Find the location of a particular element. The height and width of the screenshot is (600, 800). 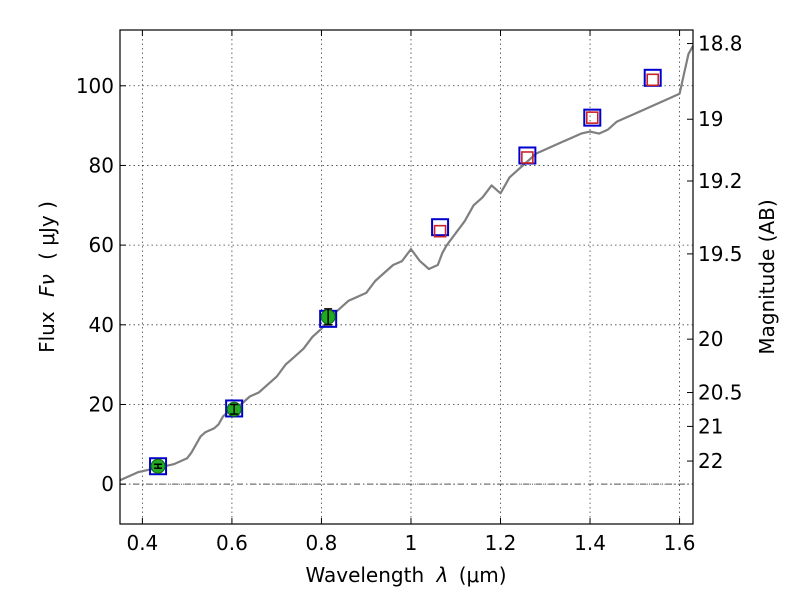

right-tick-labels: 18.8 19 19.2 19.5 20 20.5 21 22 is located at coordinates (720, 253).